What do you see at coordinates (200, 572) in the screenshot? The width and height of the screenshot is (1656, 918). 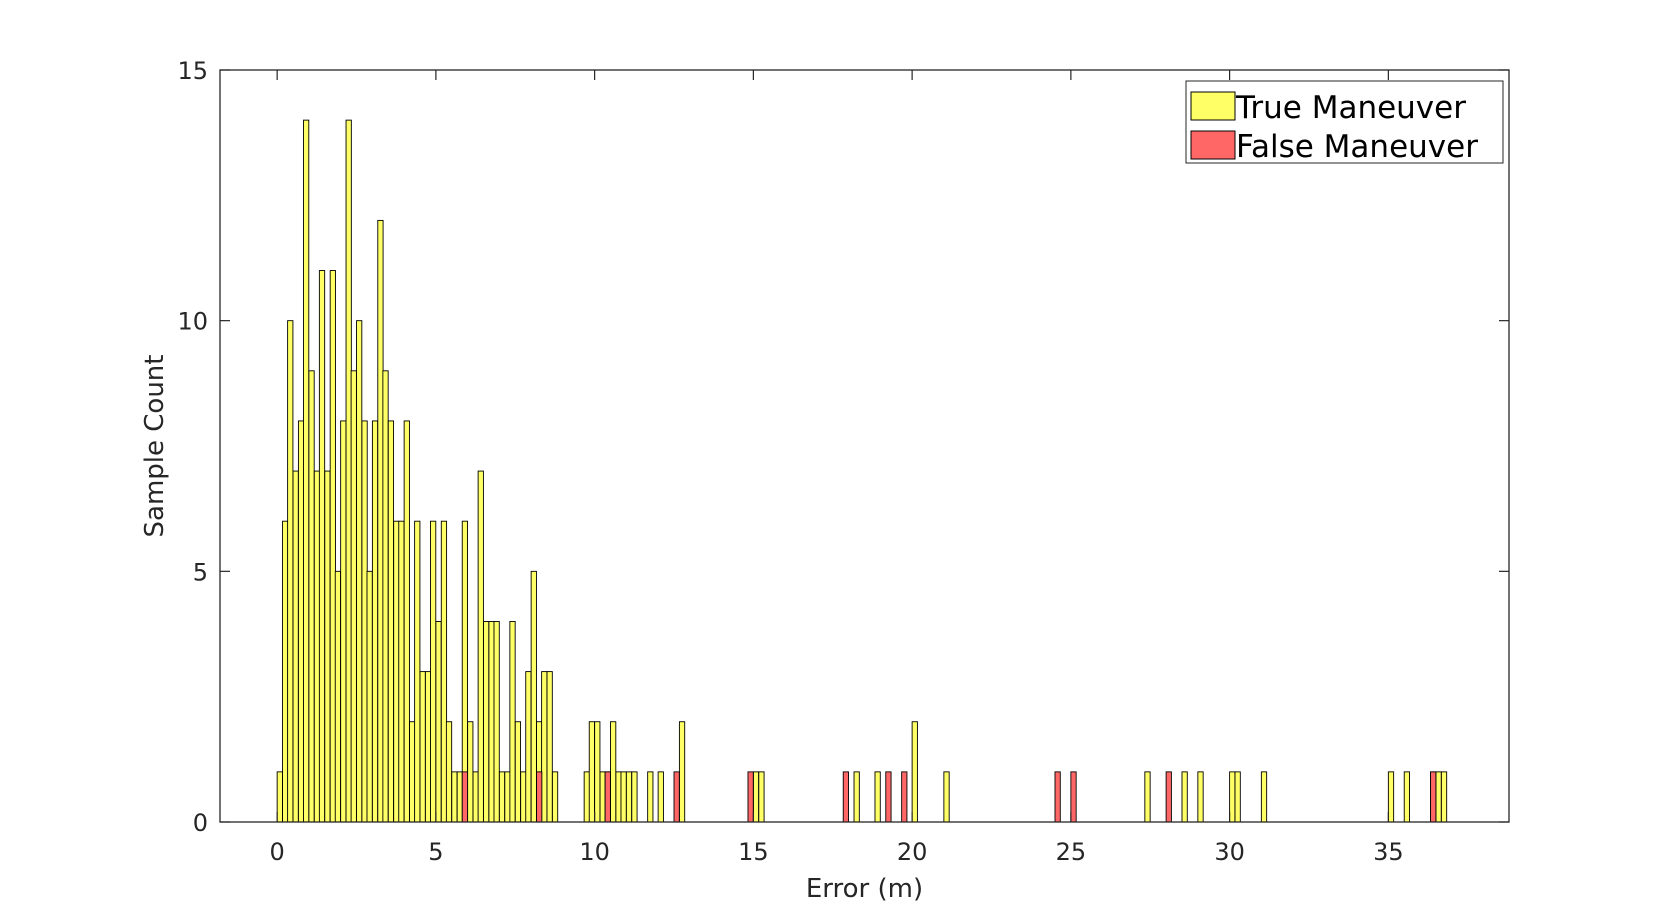 I see `y-tick-label-1: 5` at bounding box center [200, 572].